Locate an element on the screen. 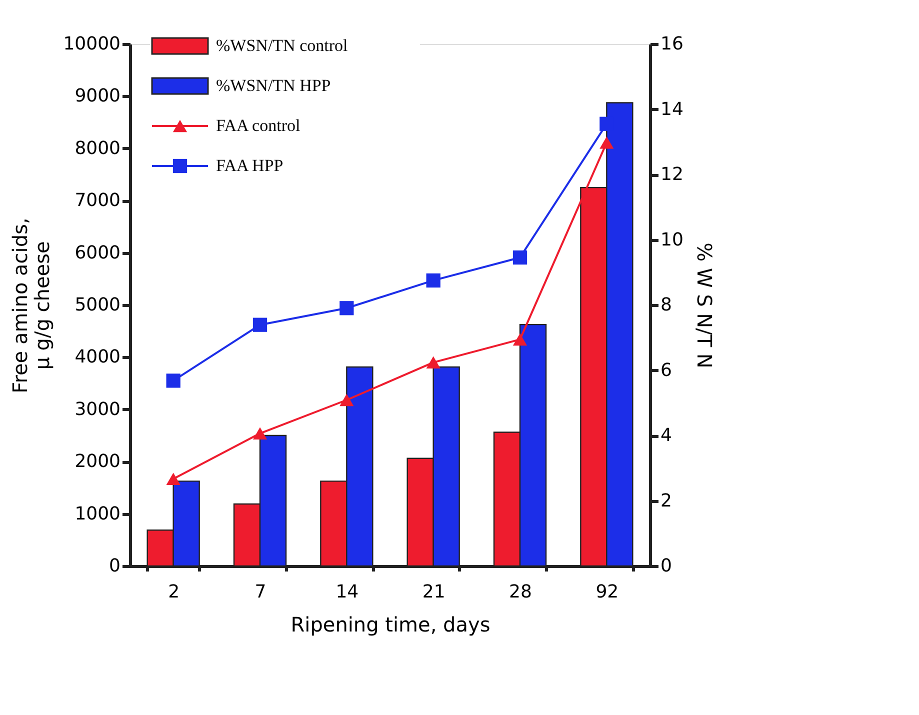  y2-axis-title: % W S N/T N is located at coordinates (704, 305).